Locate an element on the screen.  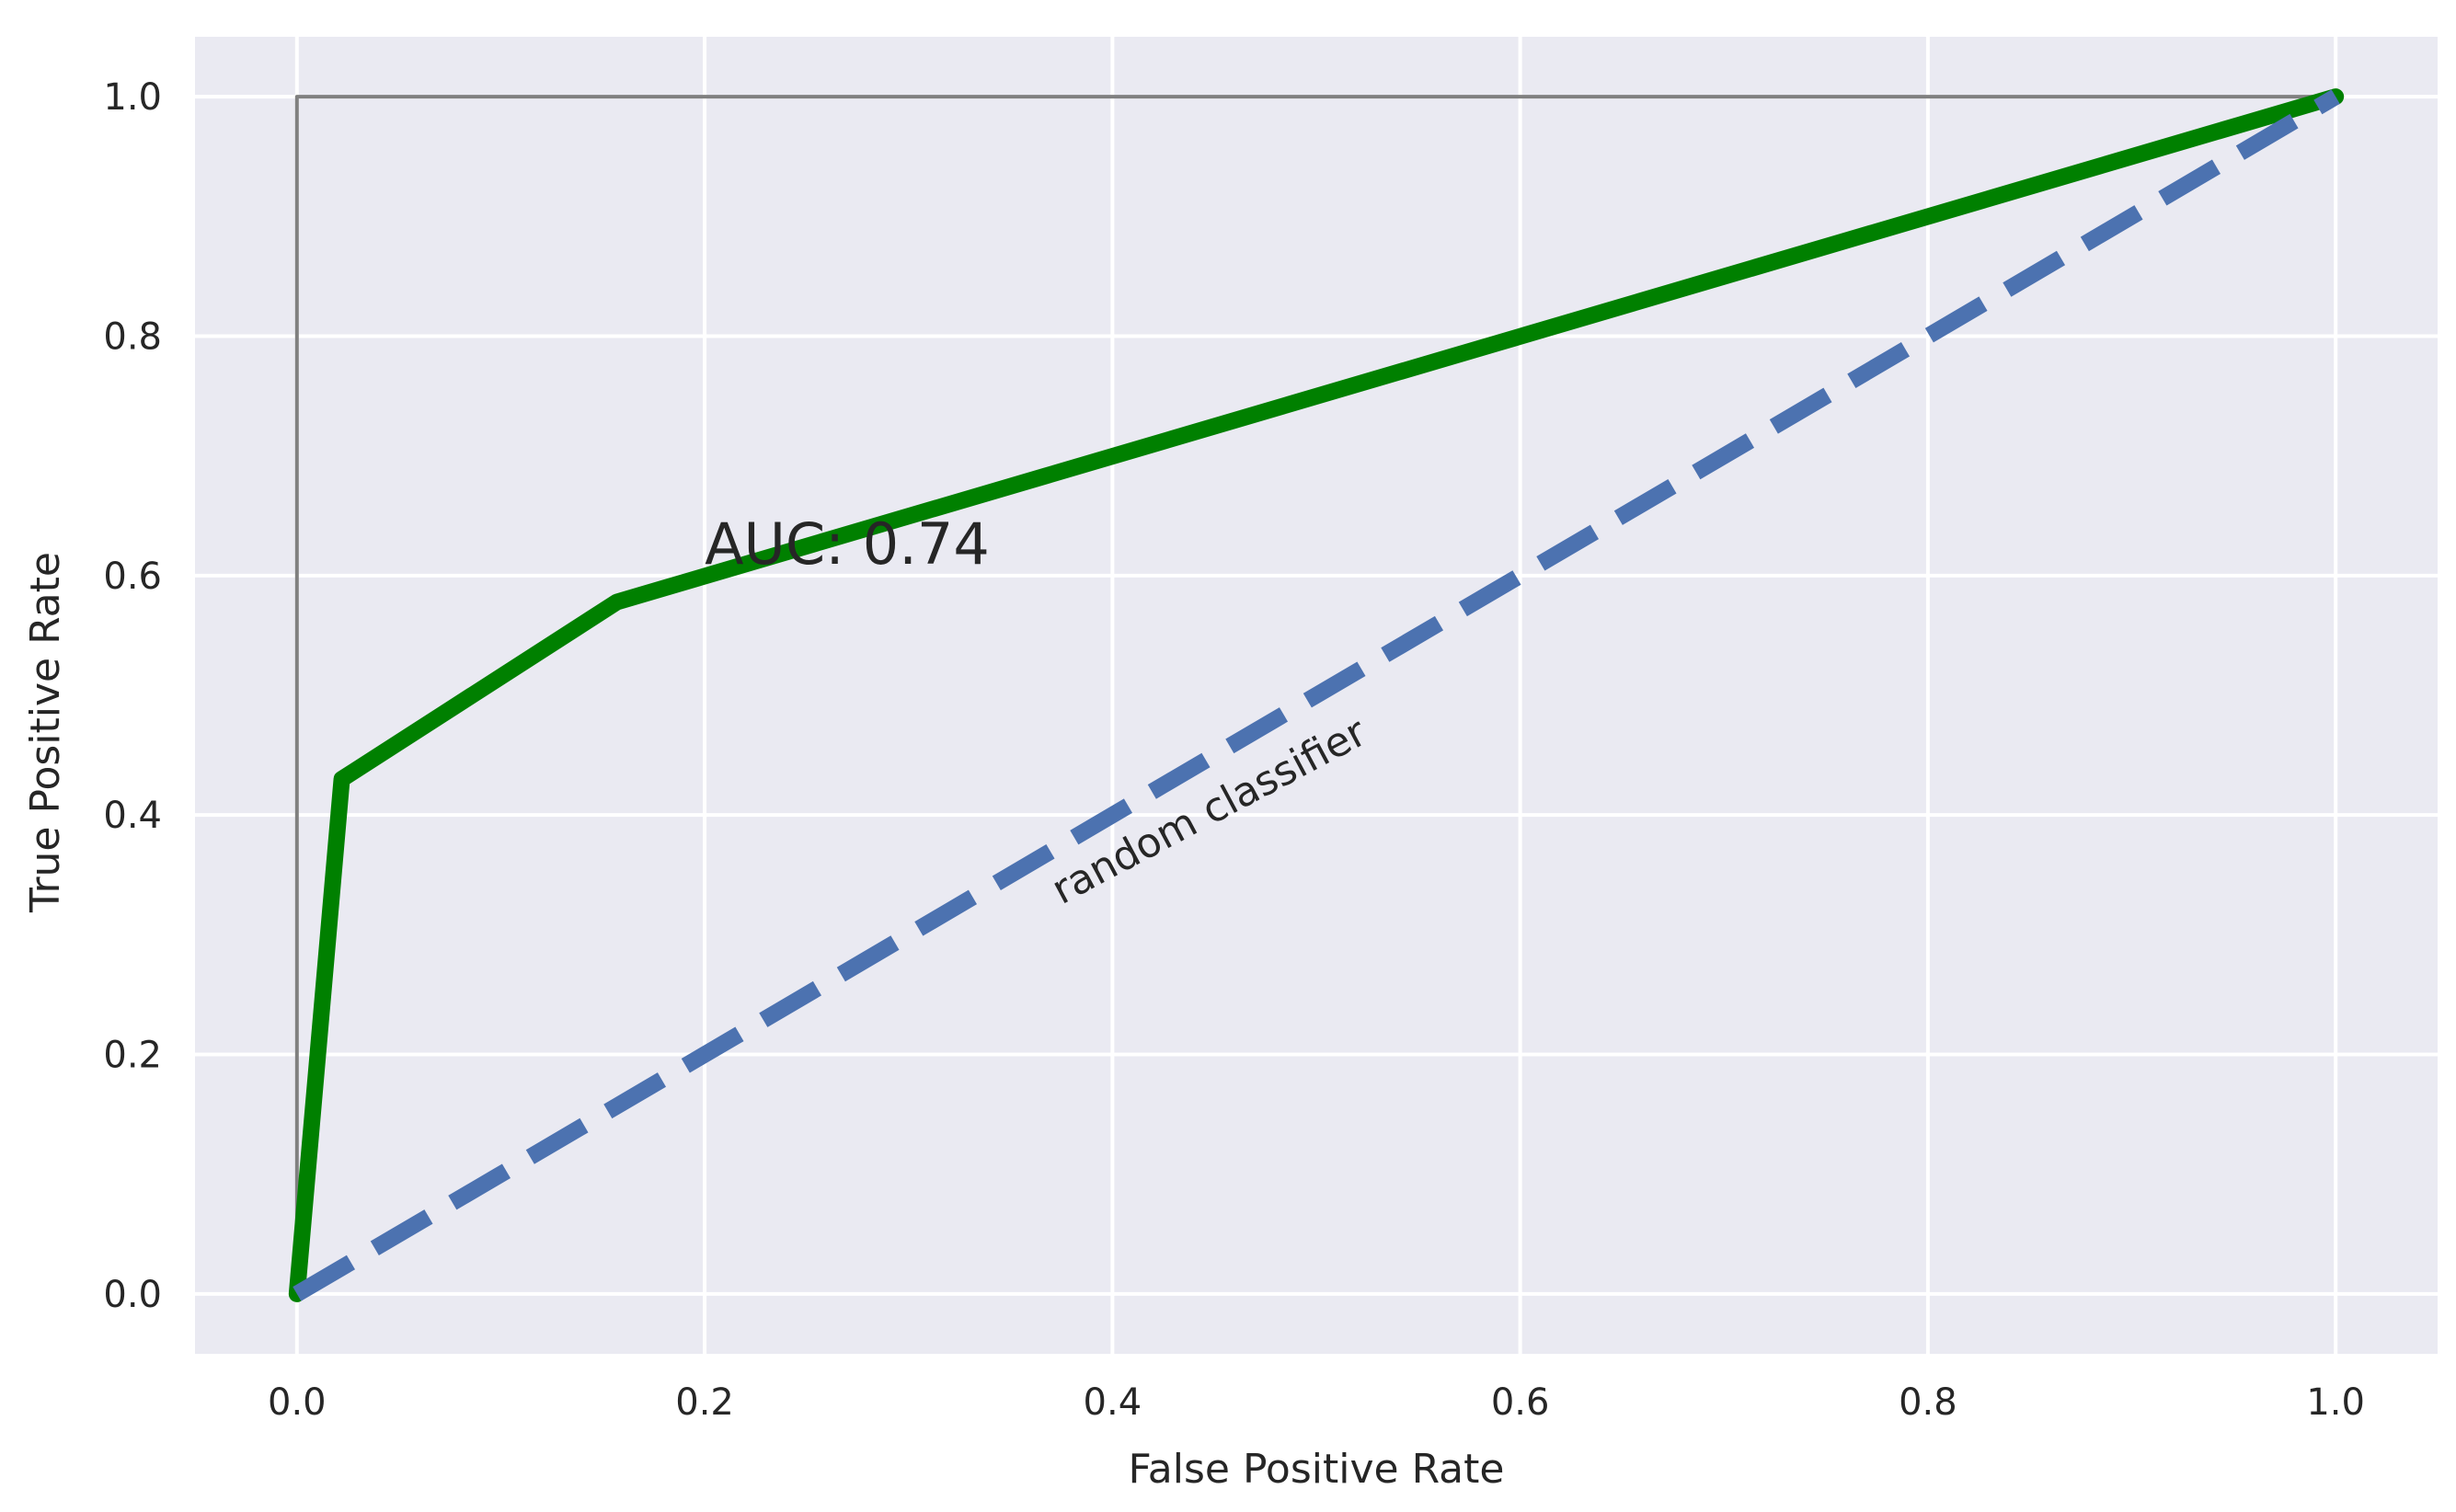
auc-annotation: AUC: 0.74 is located at coordinates (847, 544).